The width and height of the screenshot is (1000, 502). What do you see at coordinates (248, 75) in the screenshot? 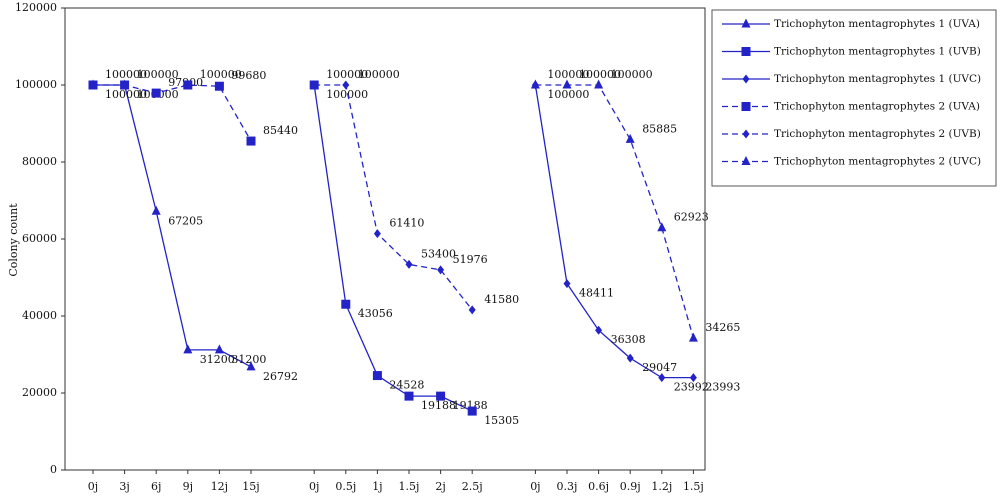
I see `data-label: 99680` at bounding box center [248, 75].